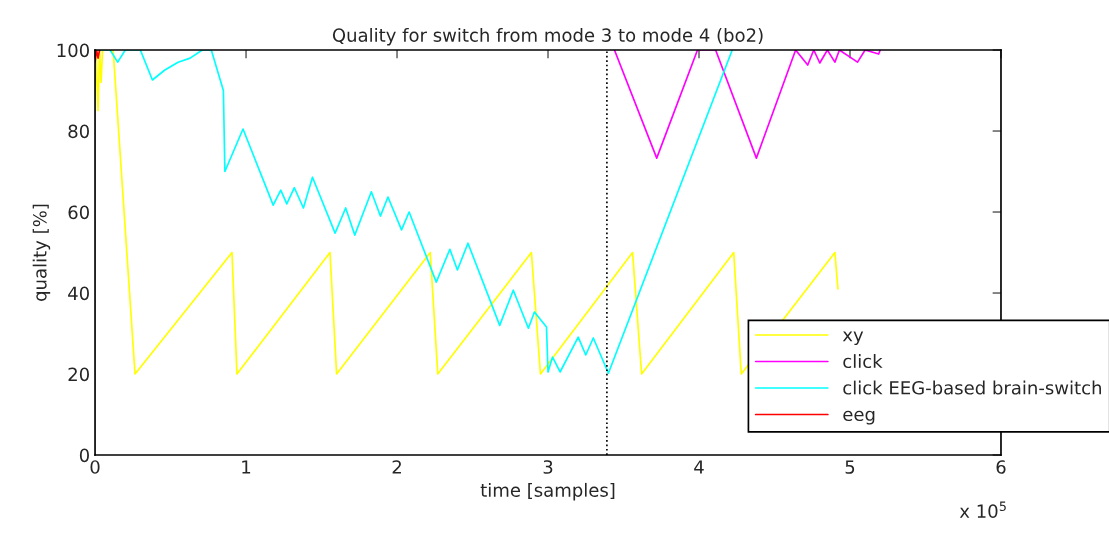  What do you see at coordinates (73, 50) in the screenshot?
I see `y-tick-label: 100` at bounding box center [73, 50].